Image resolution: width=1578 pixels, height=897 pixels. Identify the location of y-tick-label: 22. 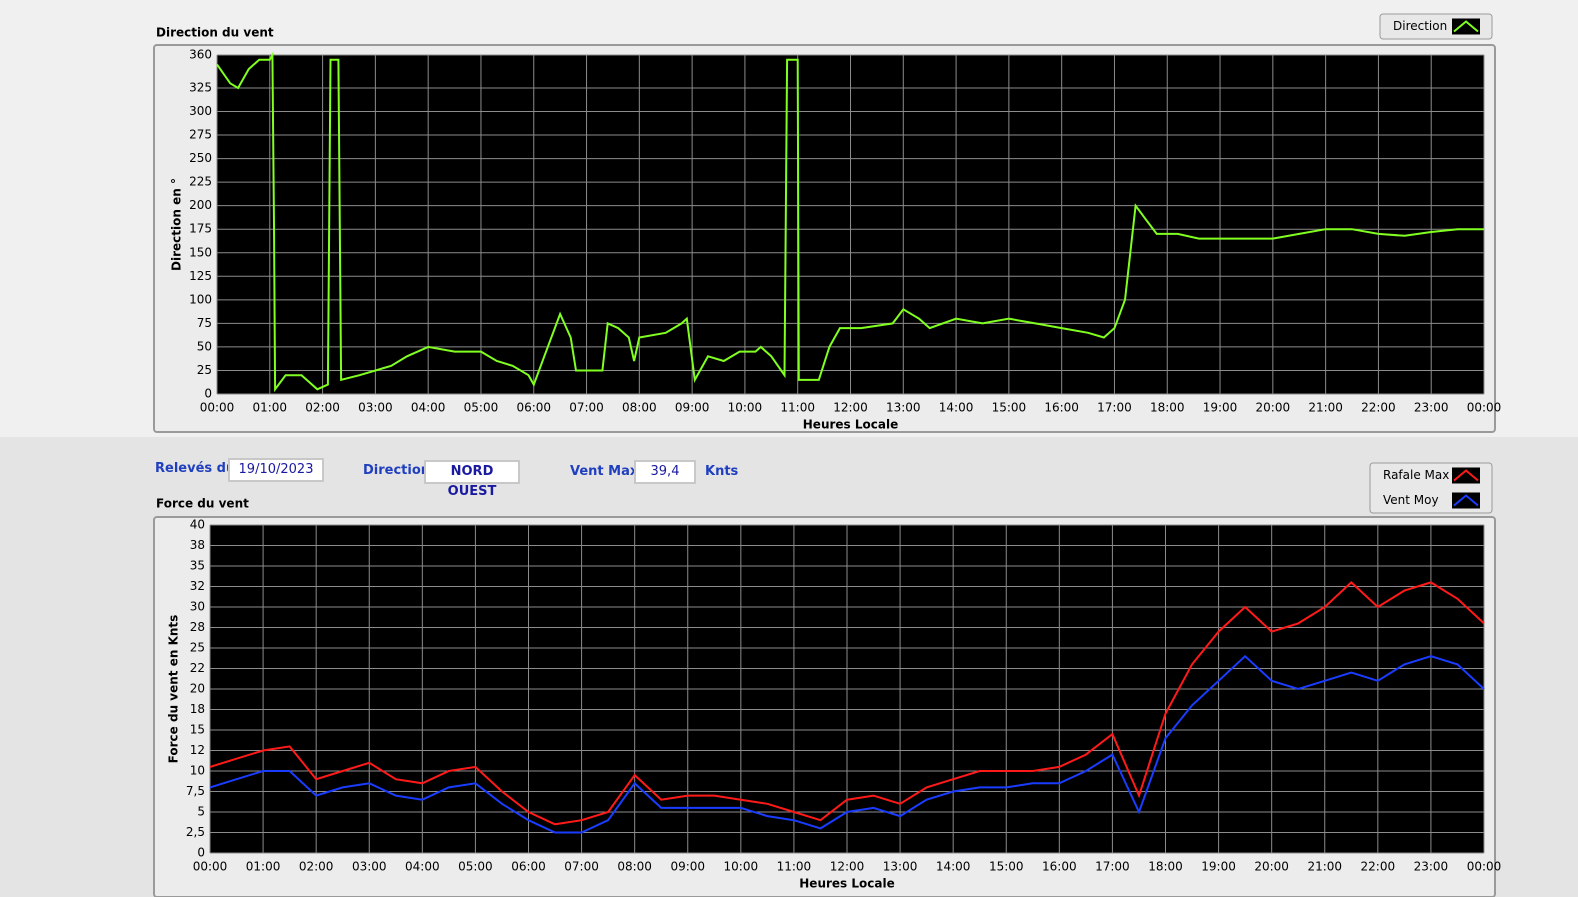
(197, 668).